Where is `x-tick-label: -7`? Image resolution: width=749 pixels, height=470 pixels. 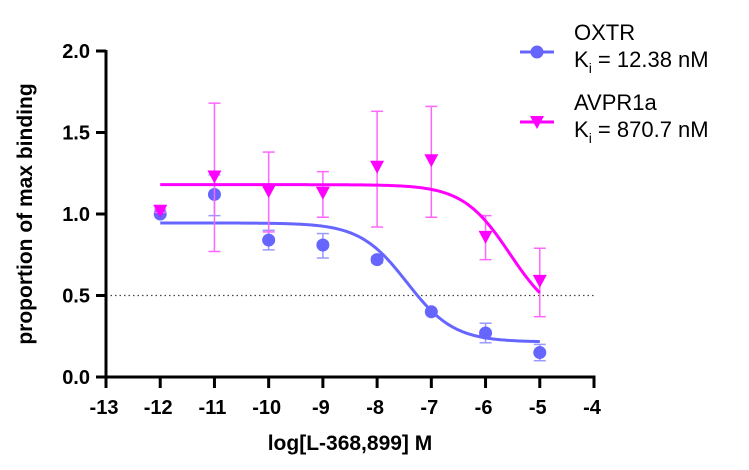
x-tick-label: -7 is located at coordinates (429, 408).